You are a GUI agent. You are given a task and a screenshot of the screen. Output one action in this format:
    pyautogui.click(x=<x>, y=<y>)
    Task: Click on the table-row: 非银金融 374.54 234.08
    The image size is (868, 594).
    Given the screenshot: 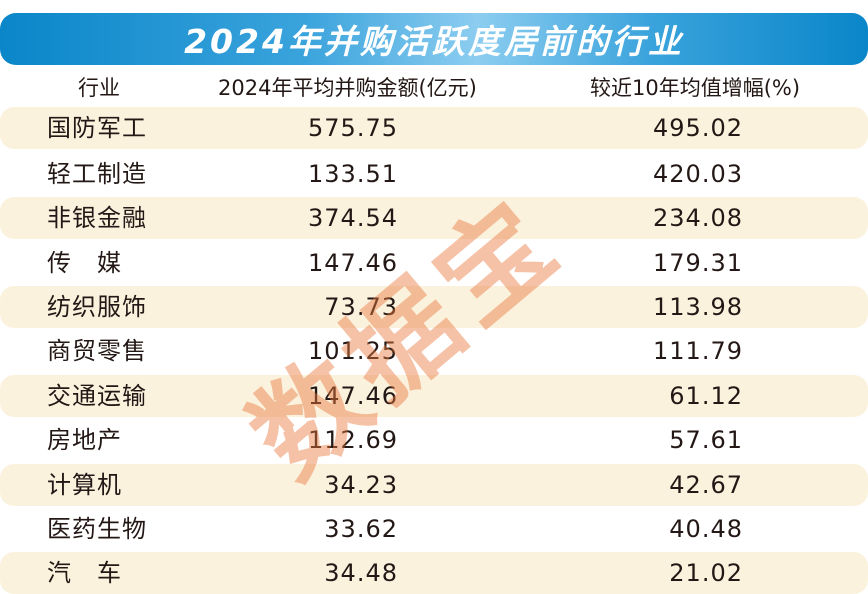 What is the action you would take?
    pyautogui.click(x=434, y=218)
    